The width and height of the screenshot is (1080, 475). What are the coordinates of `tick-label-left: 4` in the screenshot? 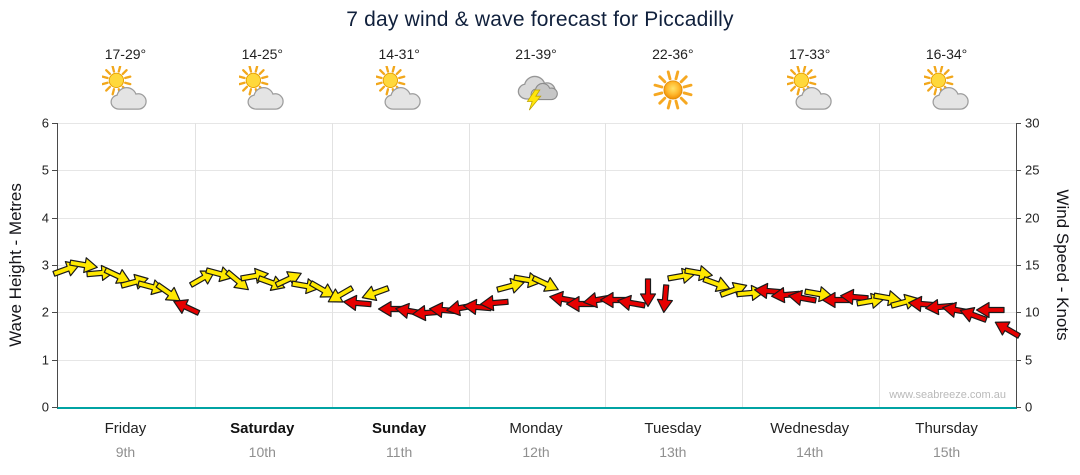 It's located at (45, 218).